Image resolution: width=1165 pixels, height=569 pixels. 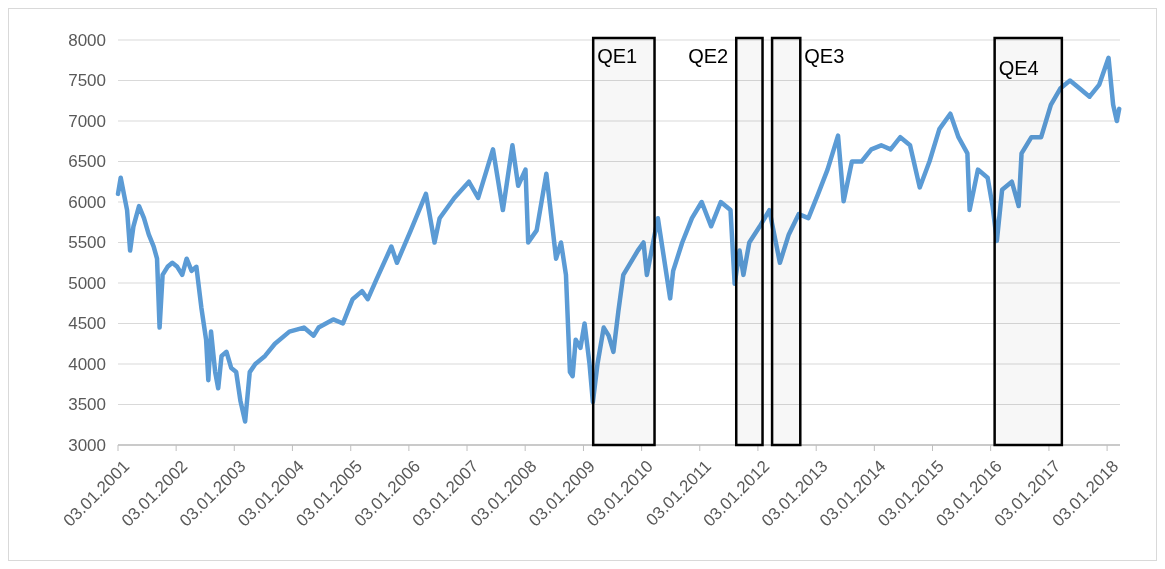 I want to click on y-tick-label: 6000, so click(x=87, y=202).